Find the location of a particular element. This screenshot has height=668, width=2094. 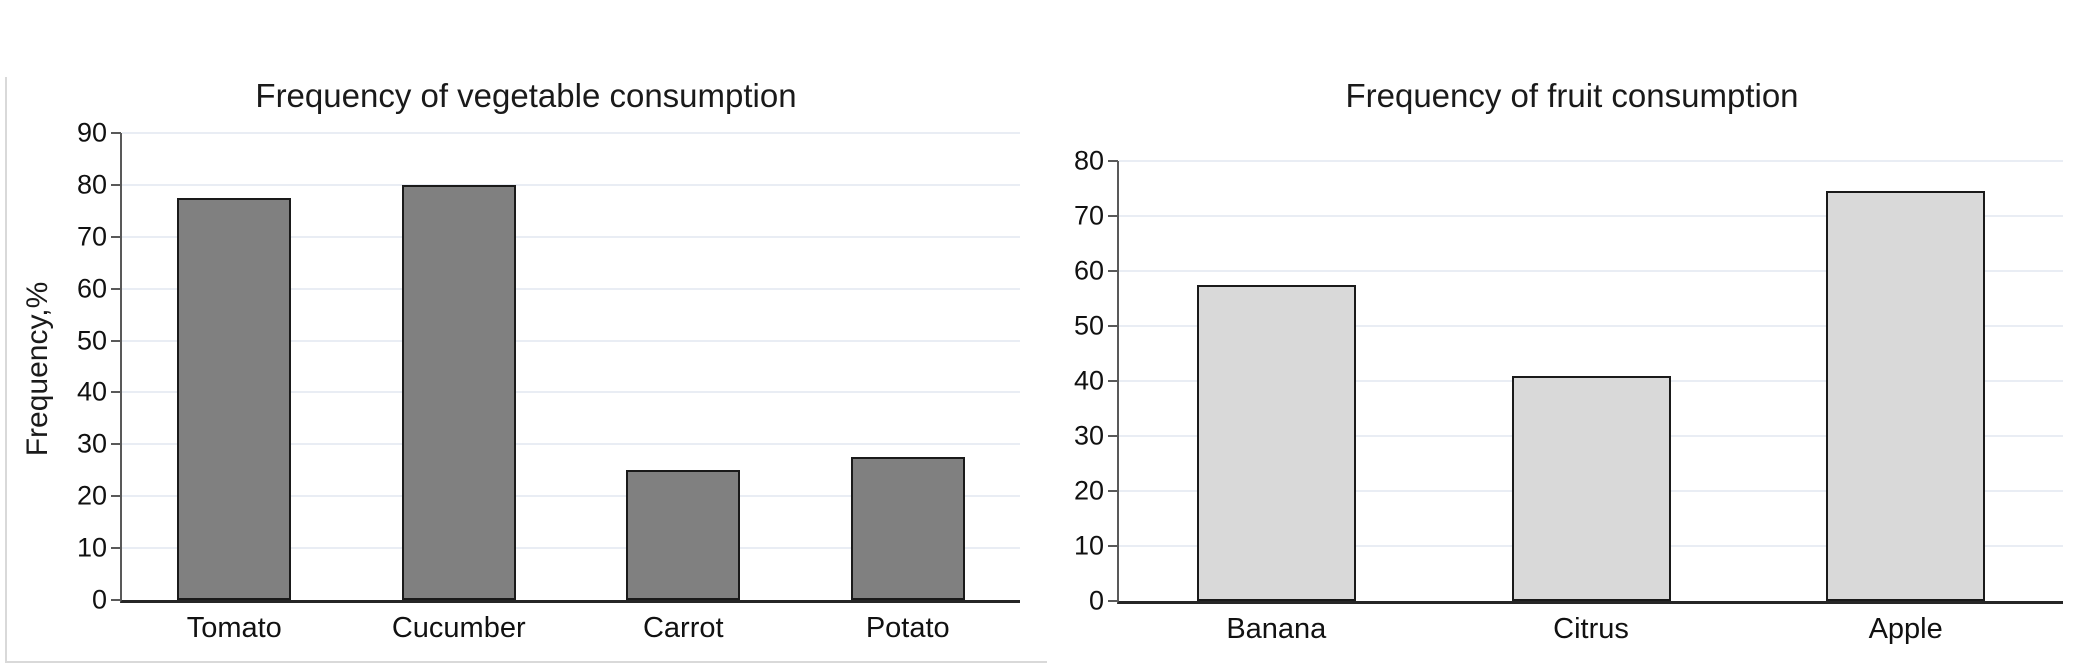

bar-cucumber is located at coordinates (458, 392).